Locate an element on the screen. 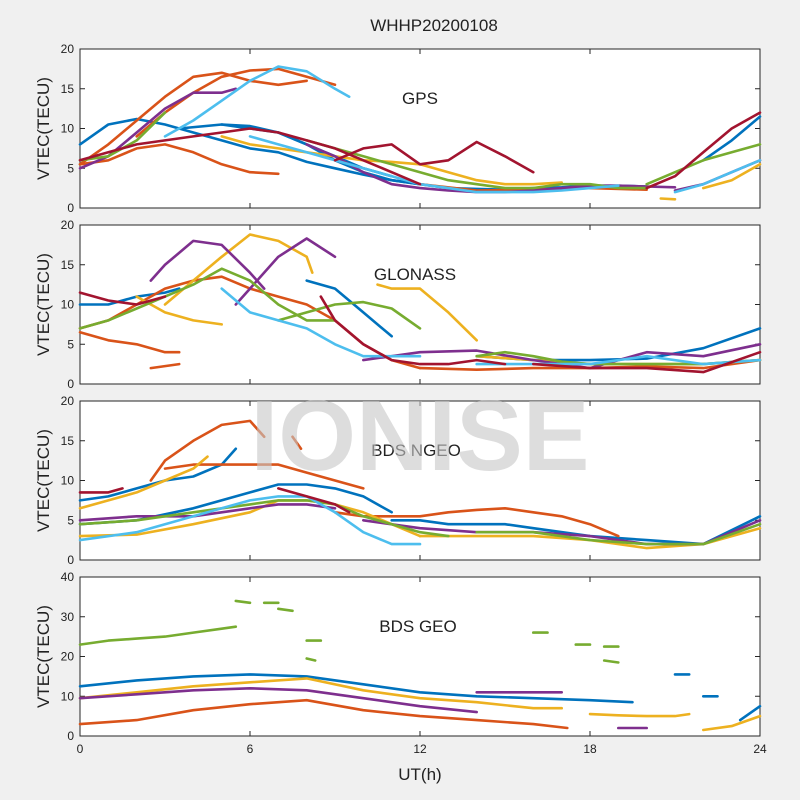 The width and height of the screenshot is (800, 800). x-tick-label: 12 is located at coordinates (420, 749).